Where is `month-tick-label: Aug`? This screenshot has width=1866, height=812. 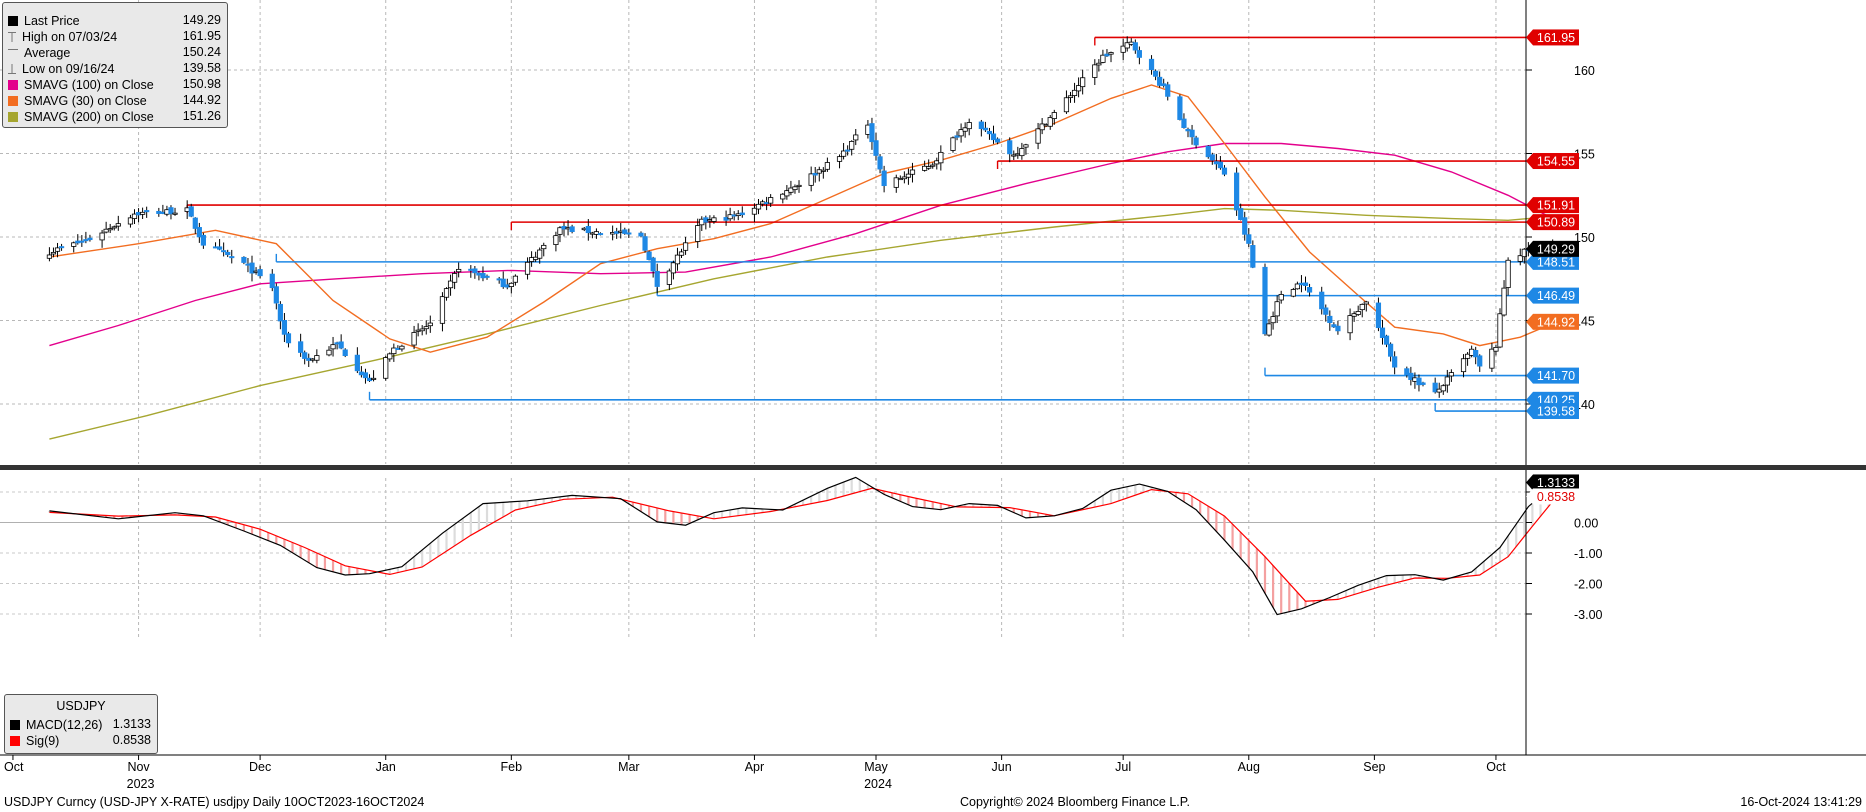 month-tick-label: Aug is located at coordinates (1249, 767).